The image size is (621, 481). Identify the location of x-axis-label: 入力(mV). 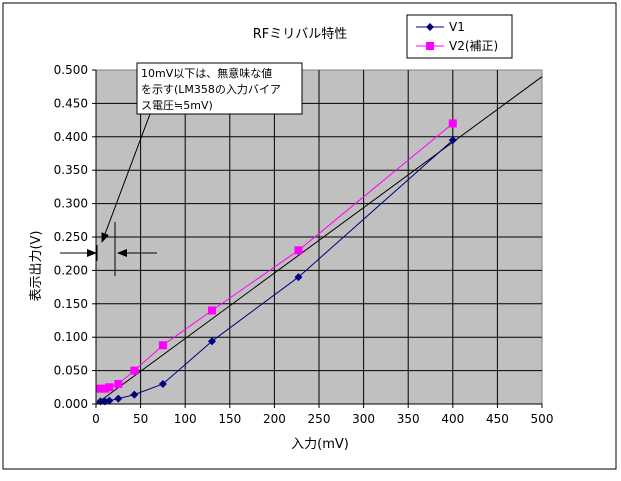
(320, 444).